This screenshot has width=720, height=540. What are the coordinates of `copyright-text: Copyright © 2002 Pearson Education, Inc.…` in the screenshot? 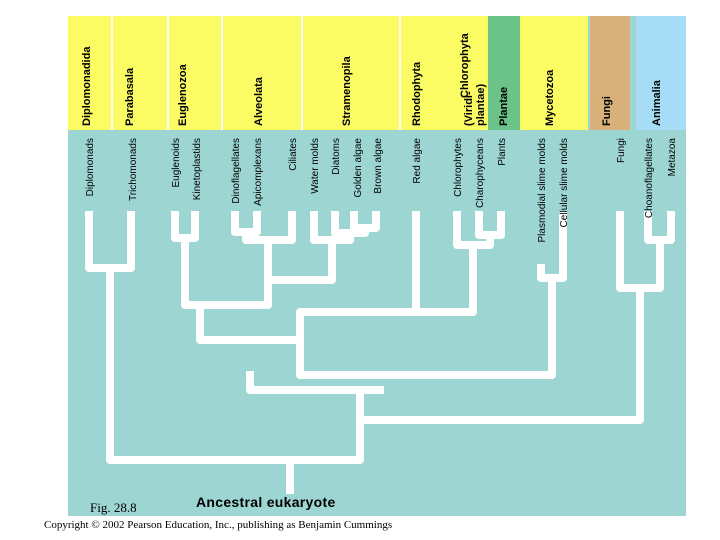 It's located at (218, 525).